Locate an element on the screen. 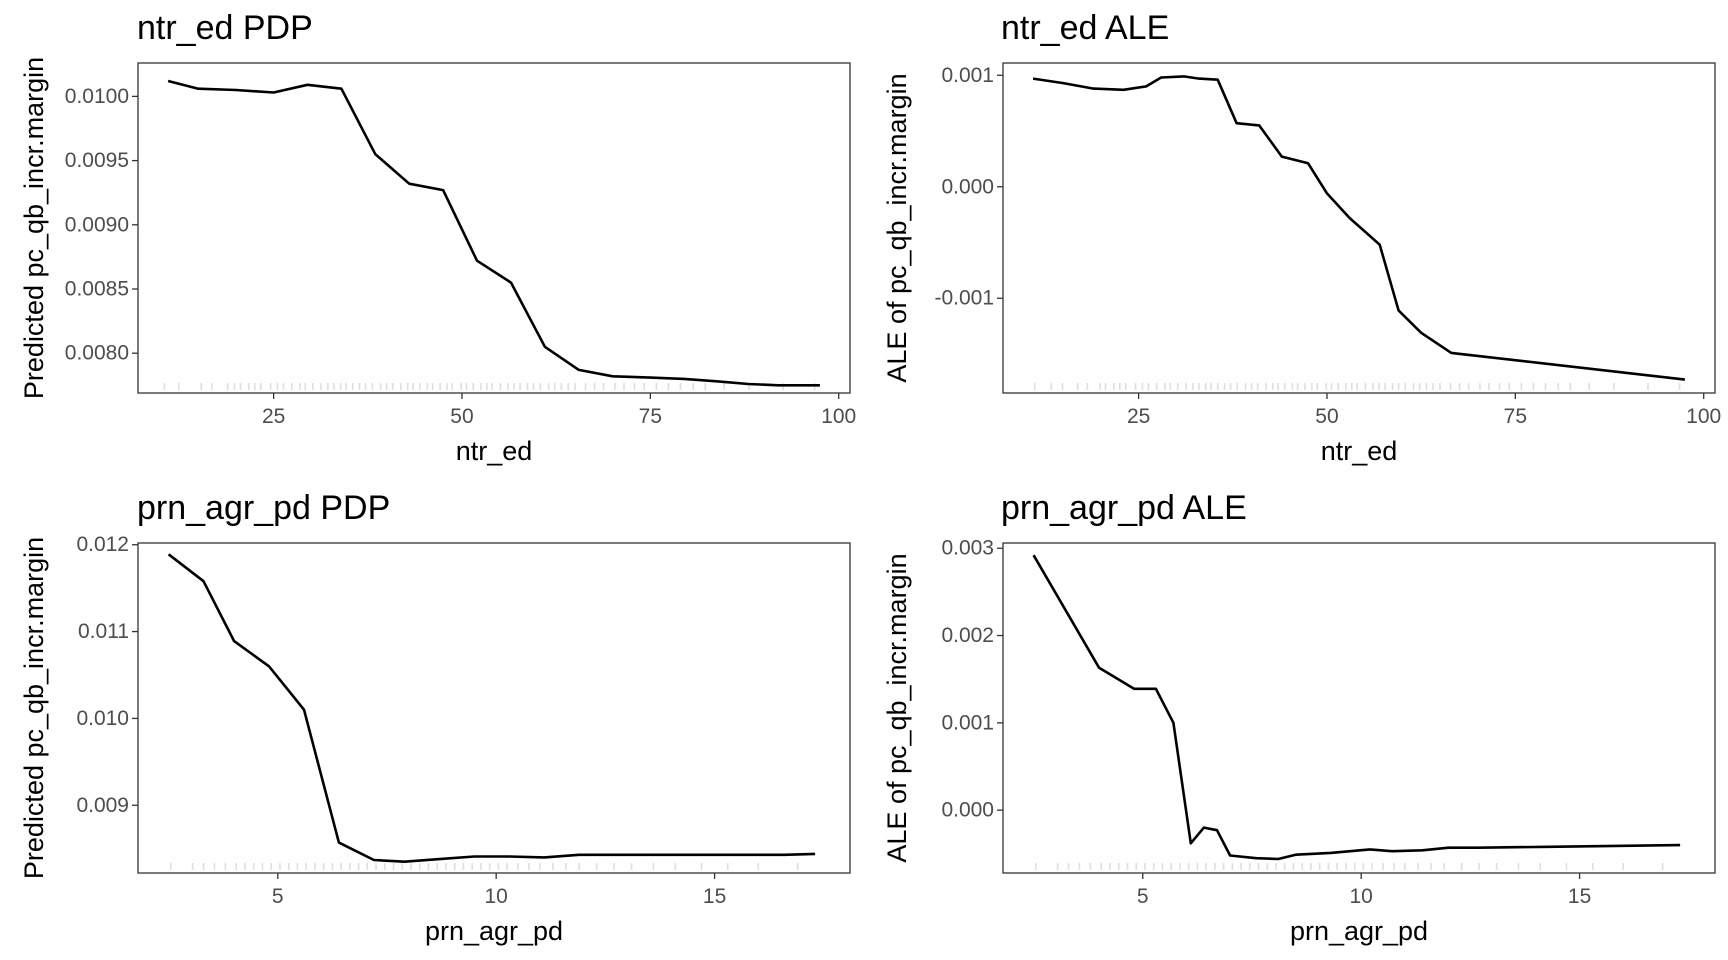 The width and height of the screenshot is (1728, 960). y-tick-label: 0.0090 is located at coordinates (97, 224).